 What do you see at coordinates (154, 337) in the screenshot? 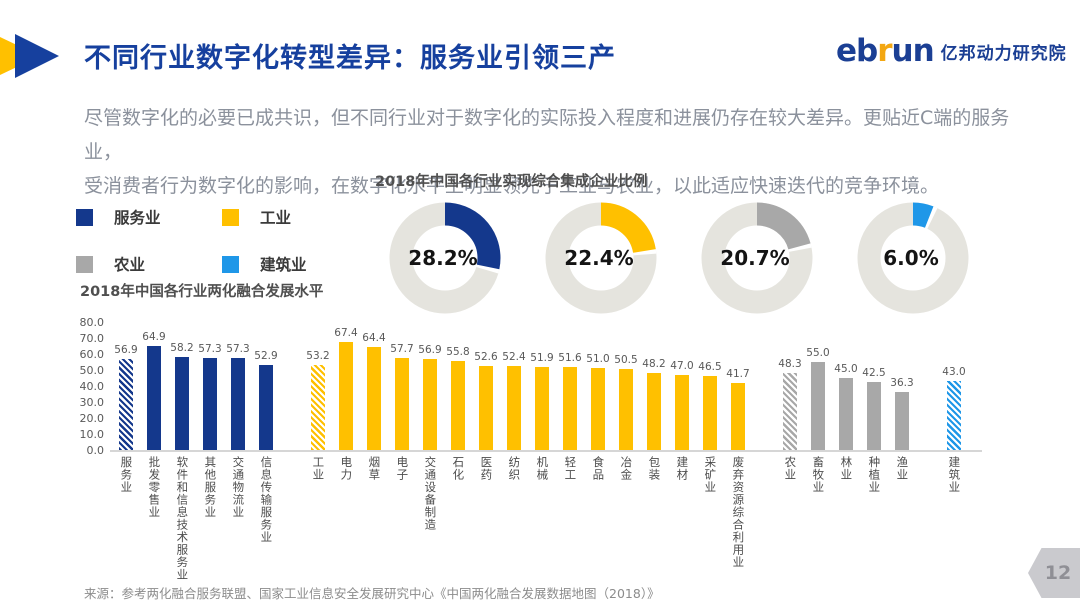
I see `bar-value-label: 64.9` at bounding box center [154, 337].